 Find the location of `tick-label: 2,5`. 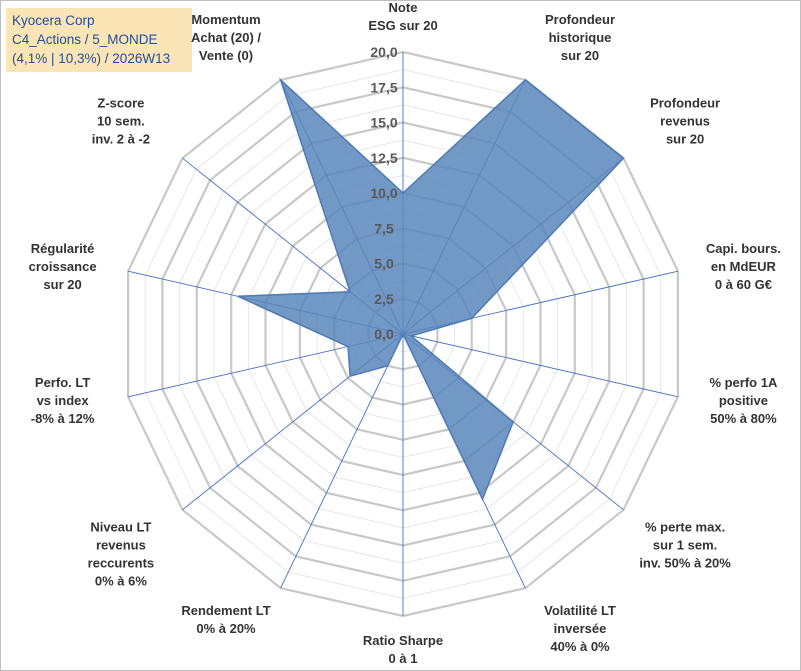

tick-label: 2,5 is located at coordinates (384, 299).